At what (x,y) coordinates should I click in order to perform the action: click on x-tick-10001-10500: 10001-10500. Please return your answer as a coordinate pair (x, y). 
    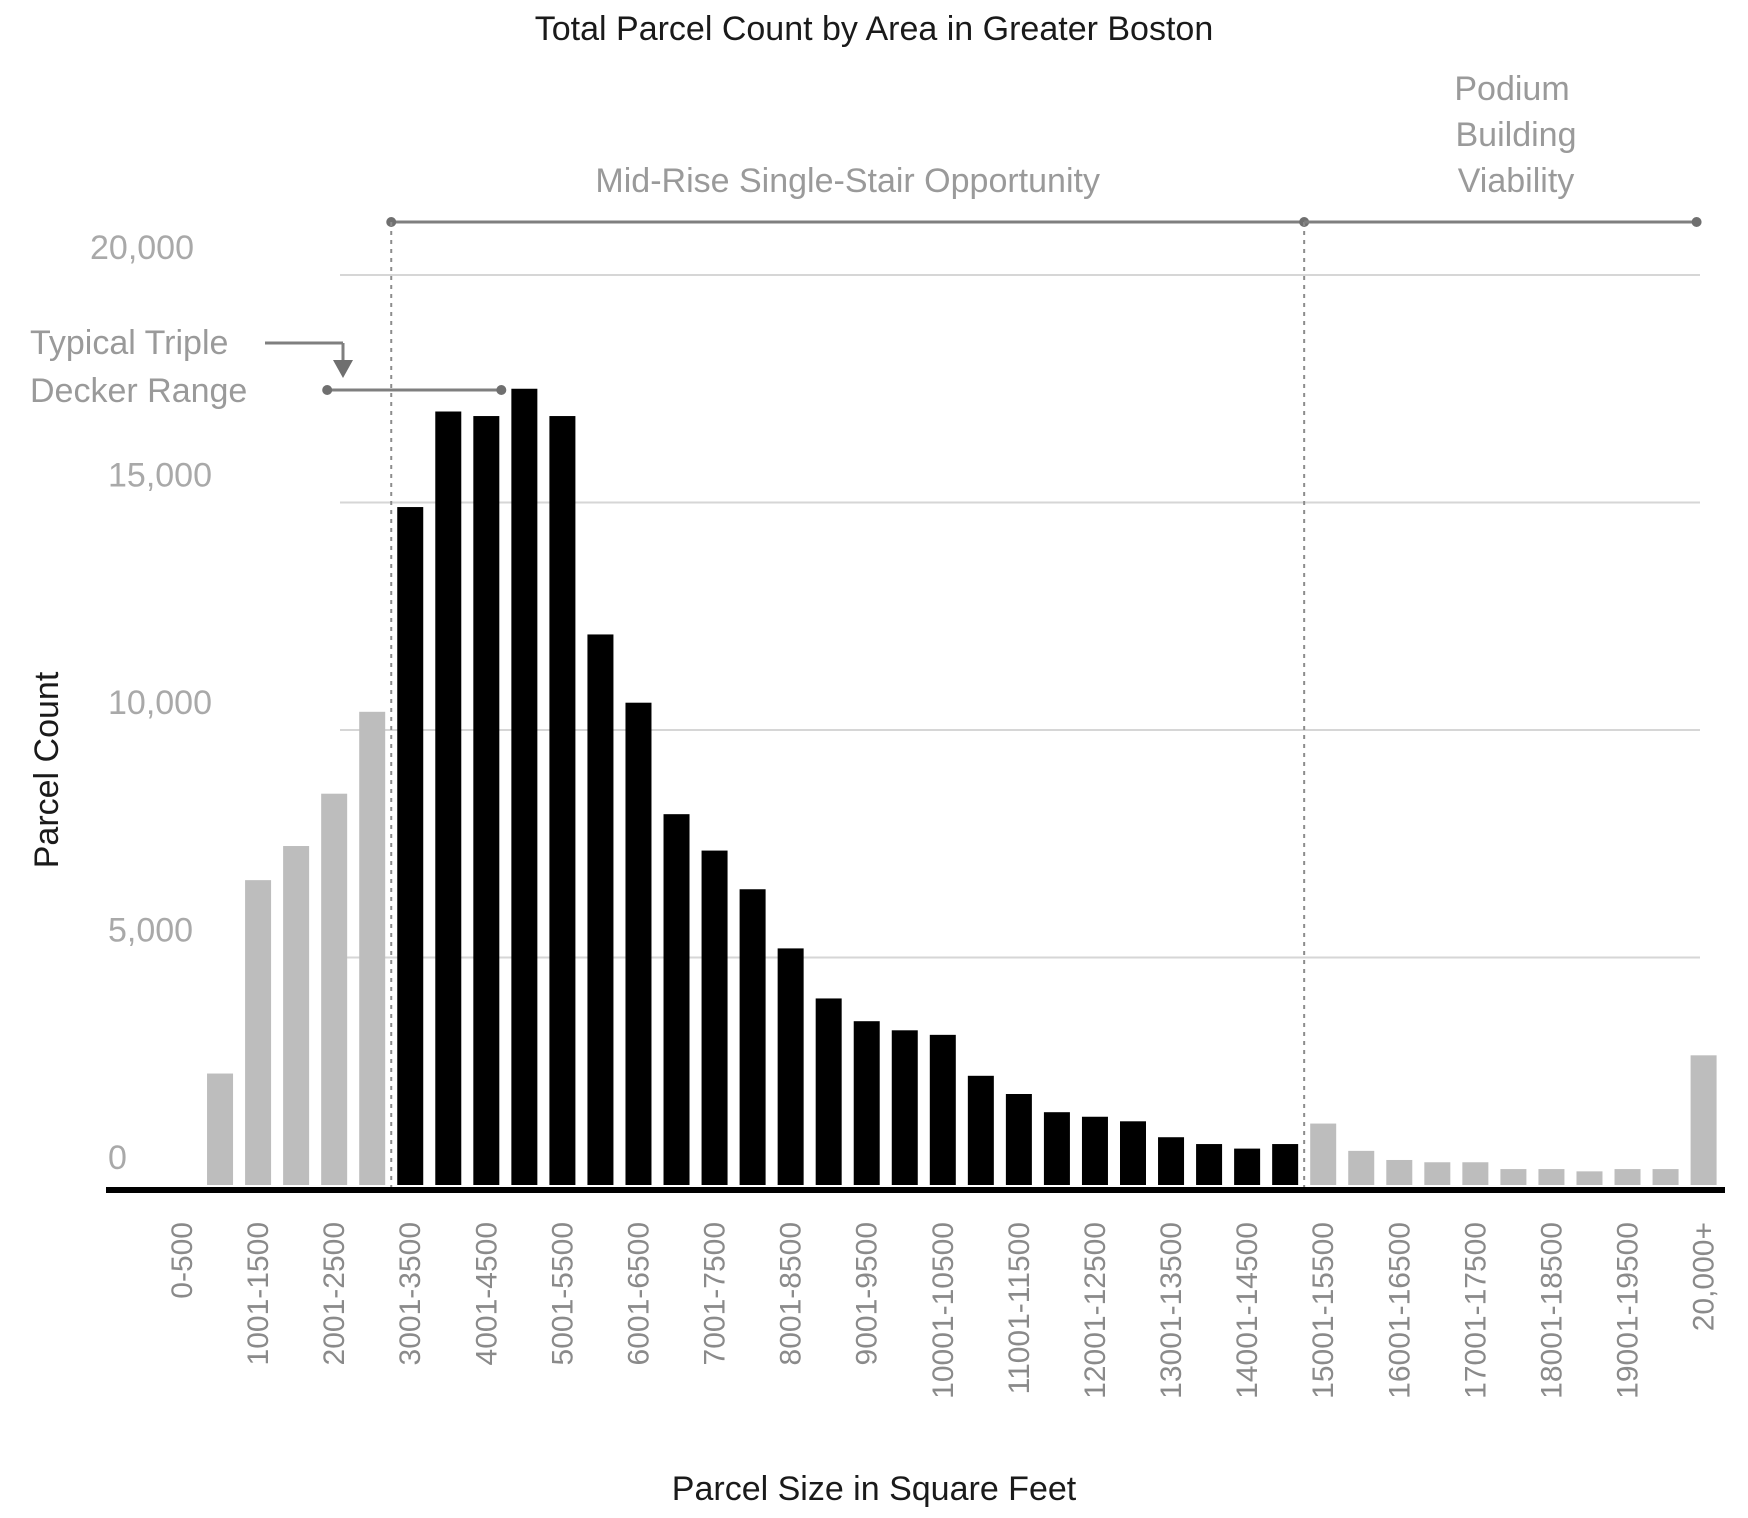
    Looking at the image, I should click on (943, 1310).